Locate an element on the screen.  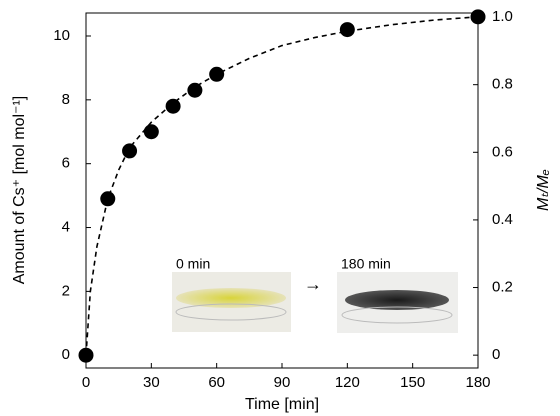
x-axis-label: Time [min] is located at coordinates (282, 404).